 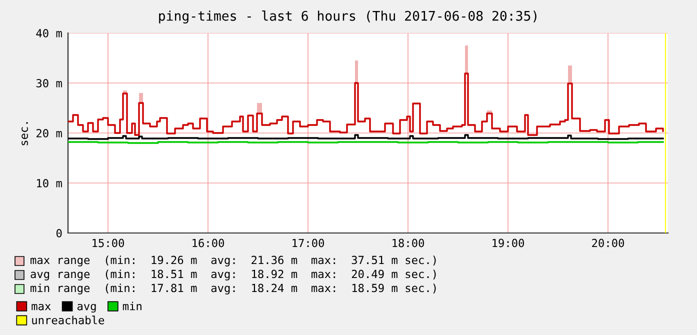 What do you see at coordinates (347, 17) in the screenshot?
I see `chart-title: ping-times - last 6 hours (Thu 2017-06-08 20:35)` at bounding box center [347, 17].